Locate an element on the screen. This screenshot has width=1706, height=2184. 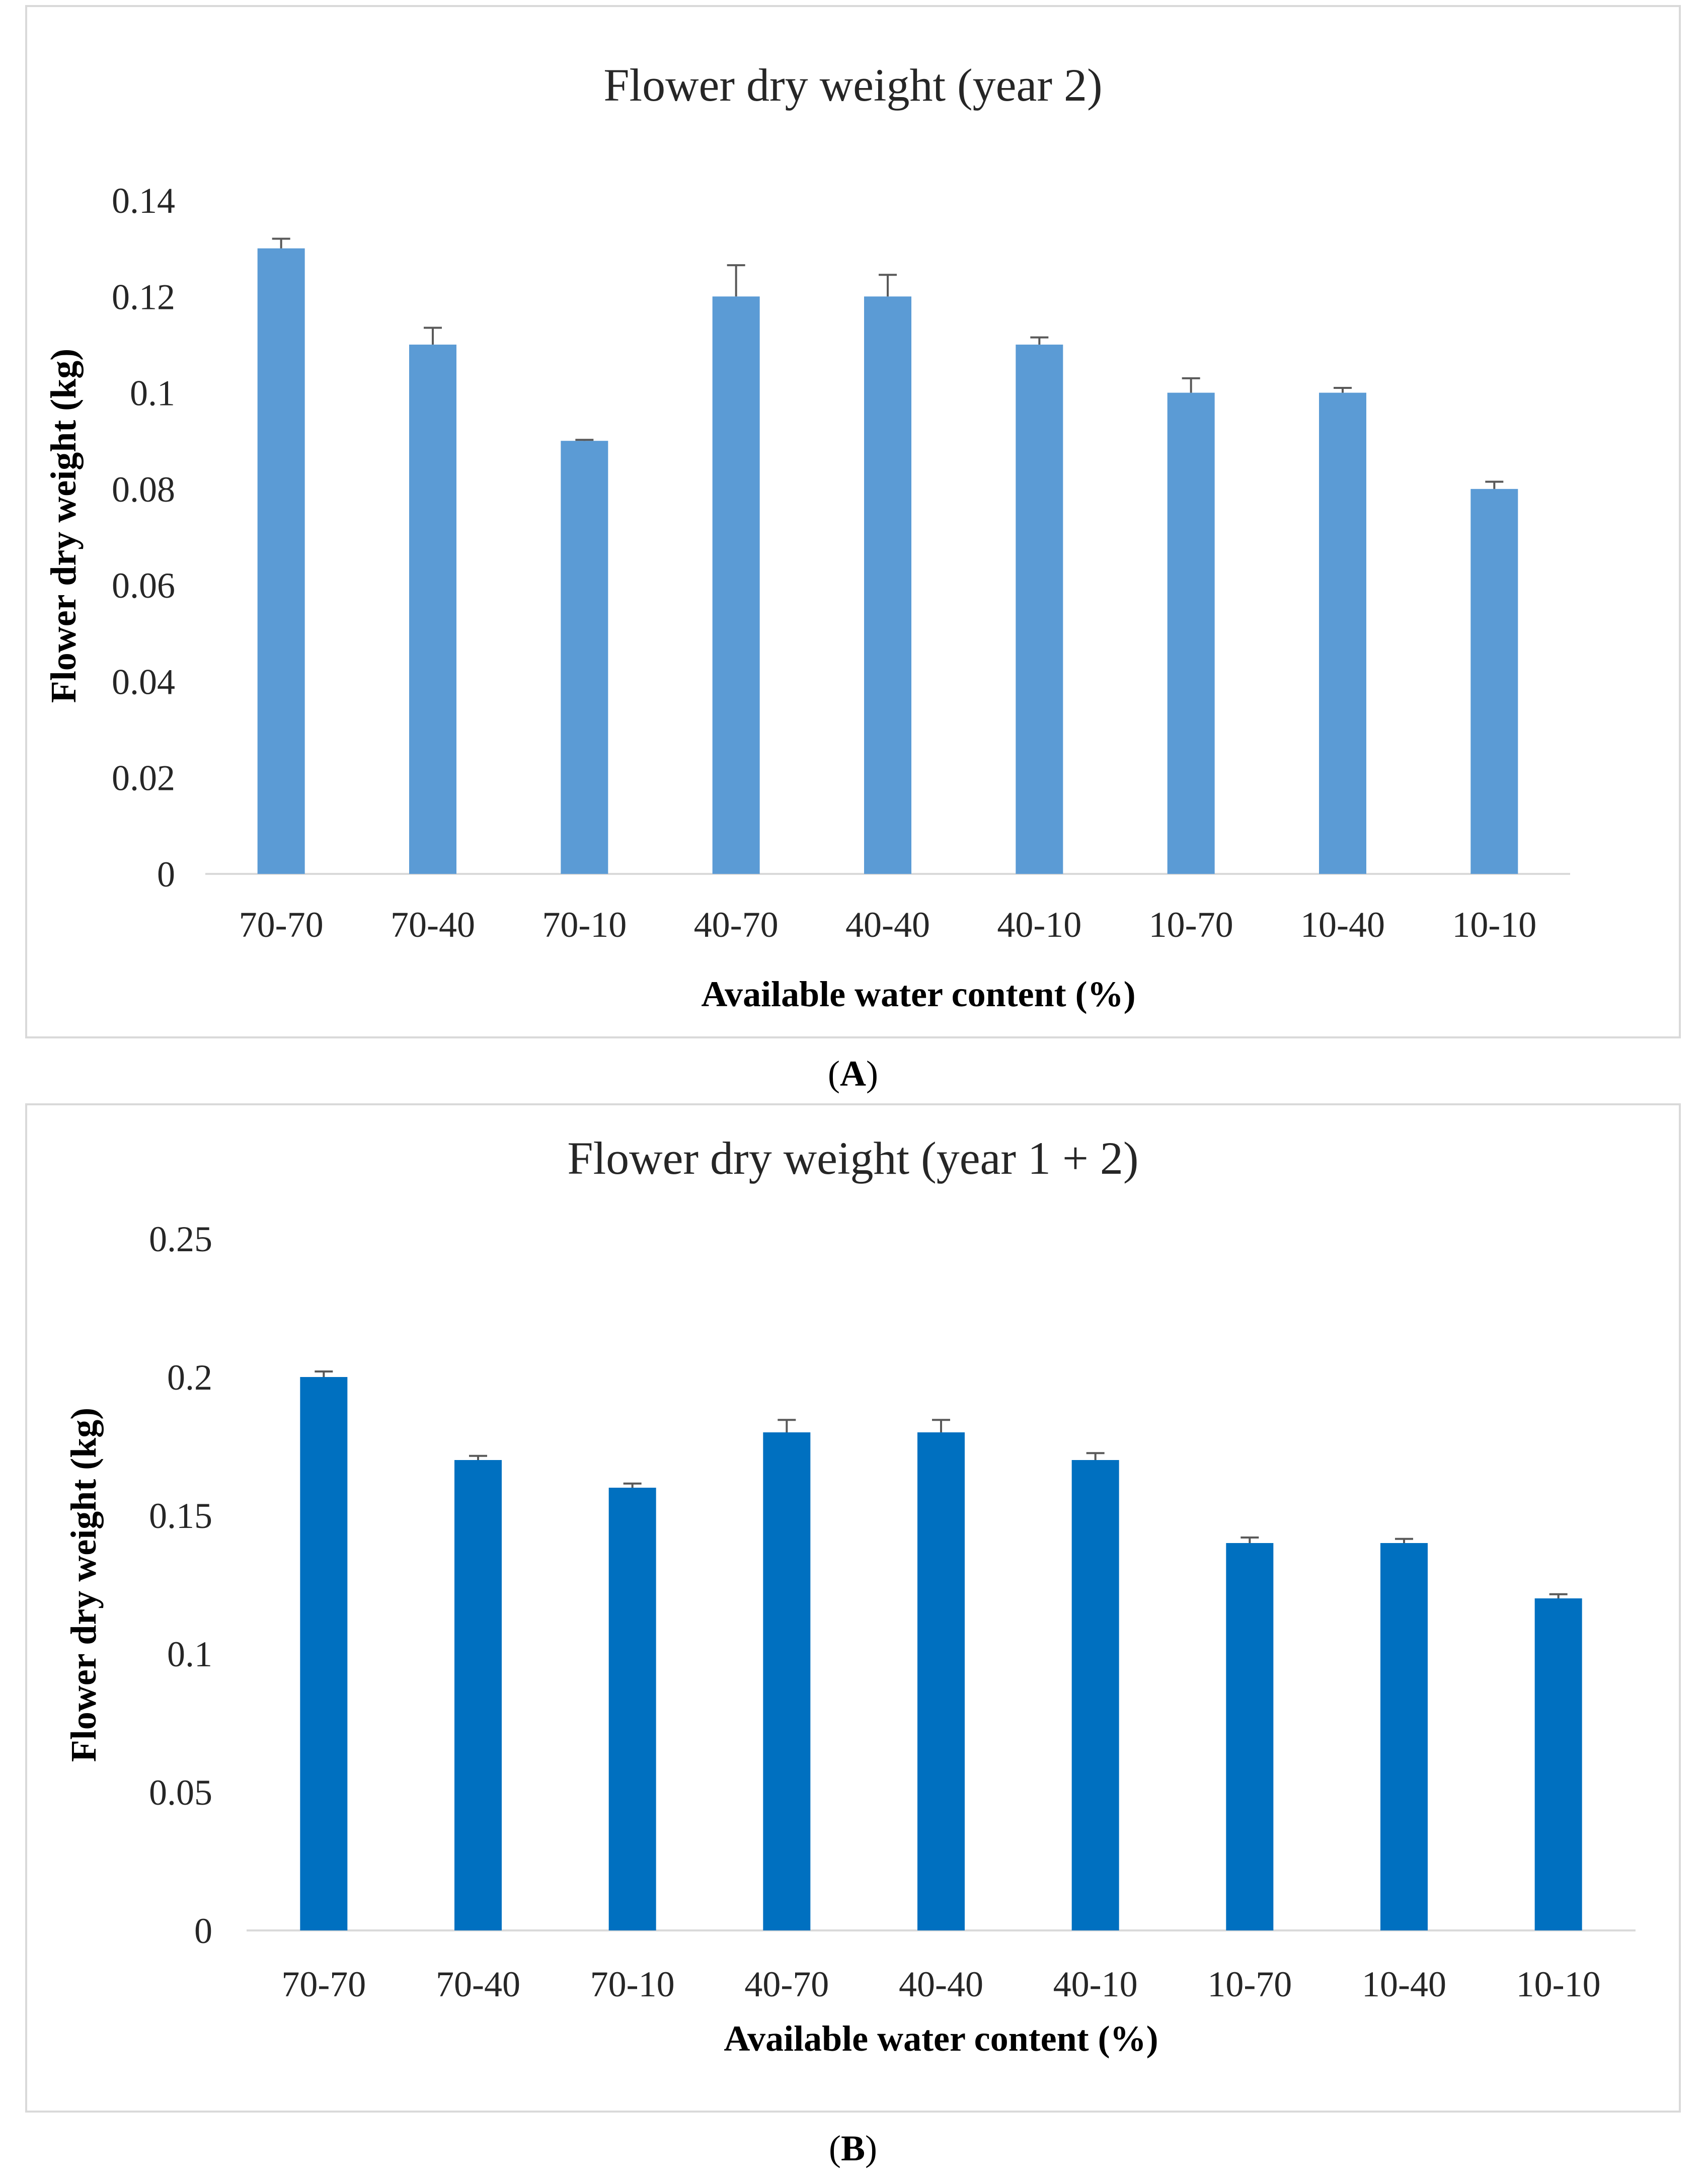
y-tick-label: 0.2 is located at coordinates (189, 1377).